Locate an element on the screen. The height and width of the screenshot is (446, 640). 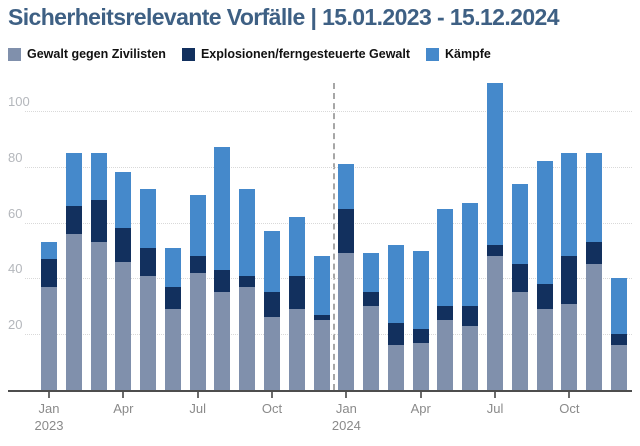
gridline-y100 is located at coordinates (328, 111).